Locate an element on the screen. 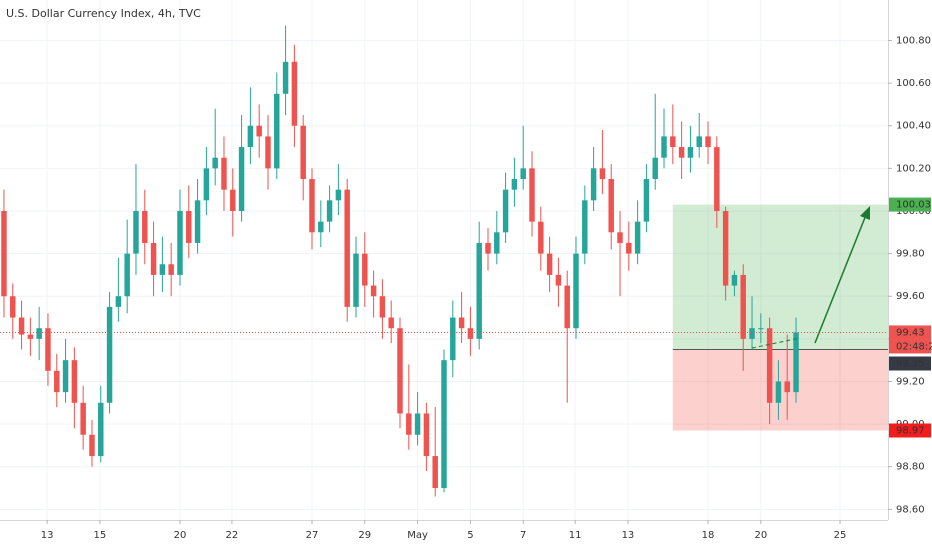  last-price-tag: 99.43 is located at coordinates (910, 332).